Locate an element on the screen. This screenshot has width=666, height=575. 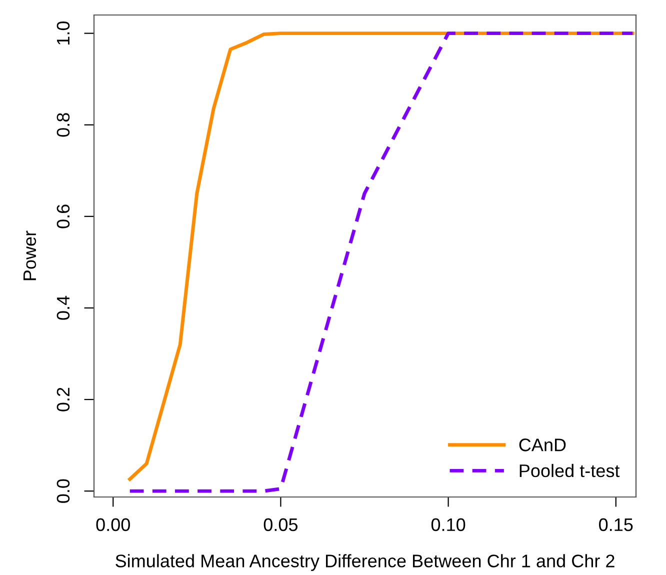
x-tick-label: 0.10 is located at coordinates (448, 525).